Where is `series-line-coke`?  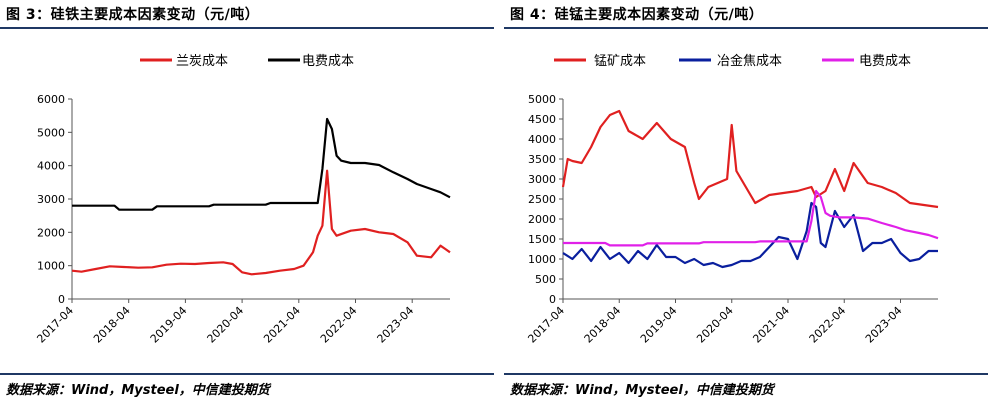
series-line-coke is located at coordinates (750, 235).